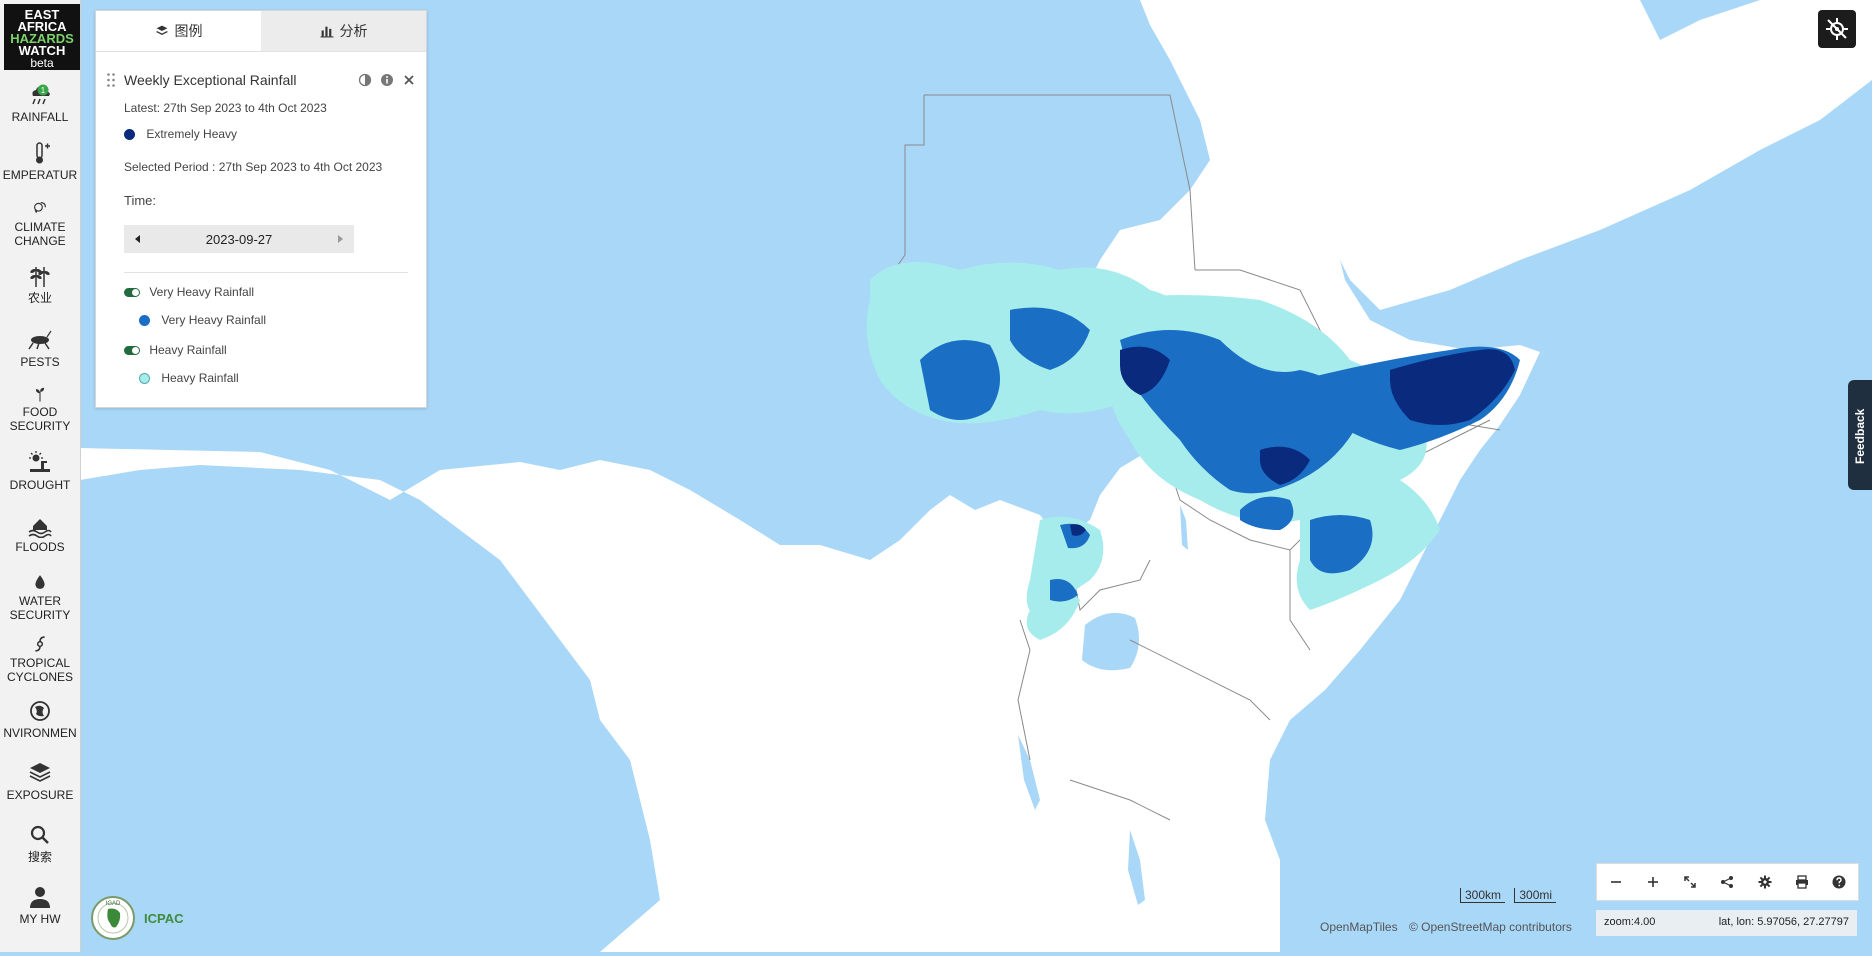 The height and width of the screenshot is (956, 1872). Describe the element at coordinates (365, 80) in the screenshot. I see `opacity-icon` at that location.